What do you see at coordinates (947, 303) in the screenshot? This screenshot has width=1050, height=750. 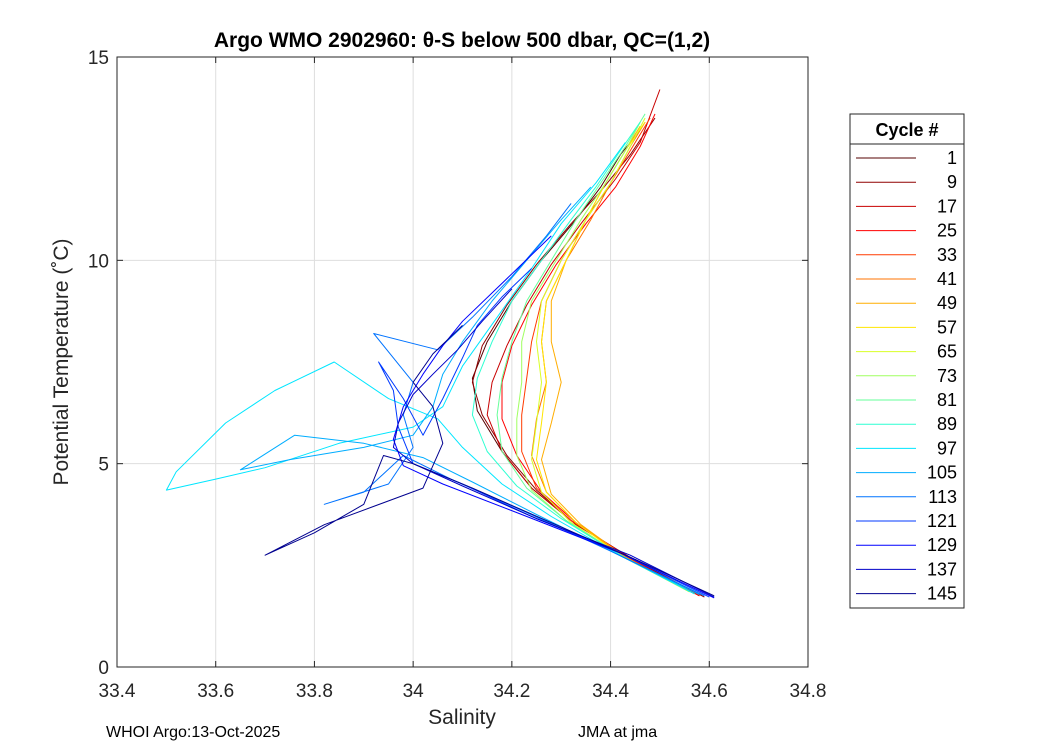 I see `legend-label: 49` at bounding box center [947, 303].